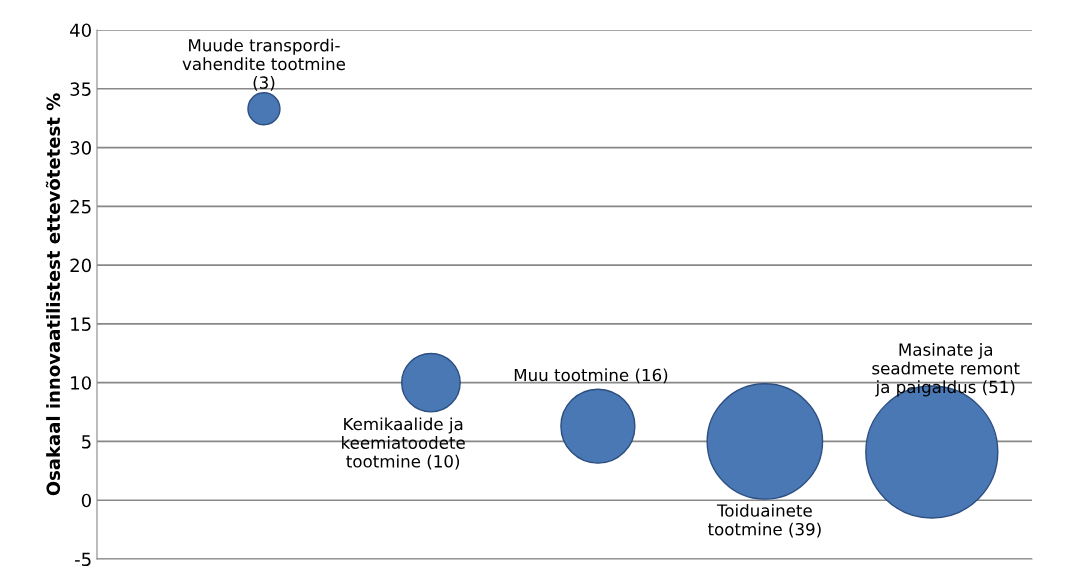 This screenshot has height=575, width=1087. What do you see at coordinates (764, 520) in the screenshot?
I see `annotation: Toiduainete tootmine (39)` at bounding box center [764, 520].